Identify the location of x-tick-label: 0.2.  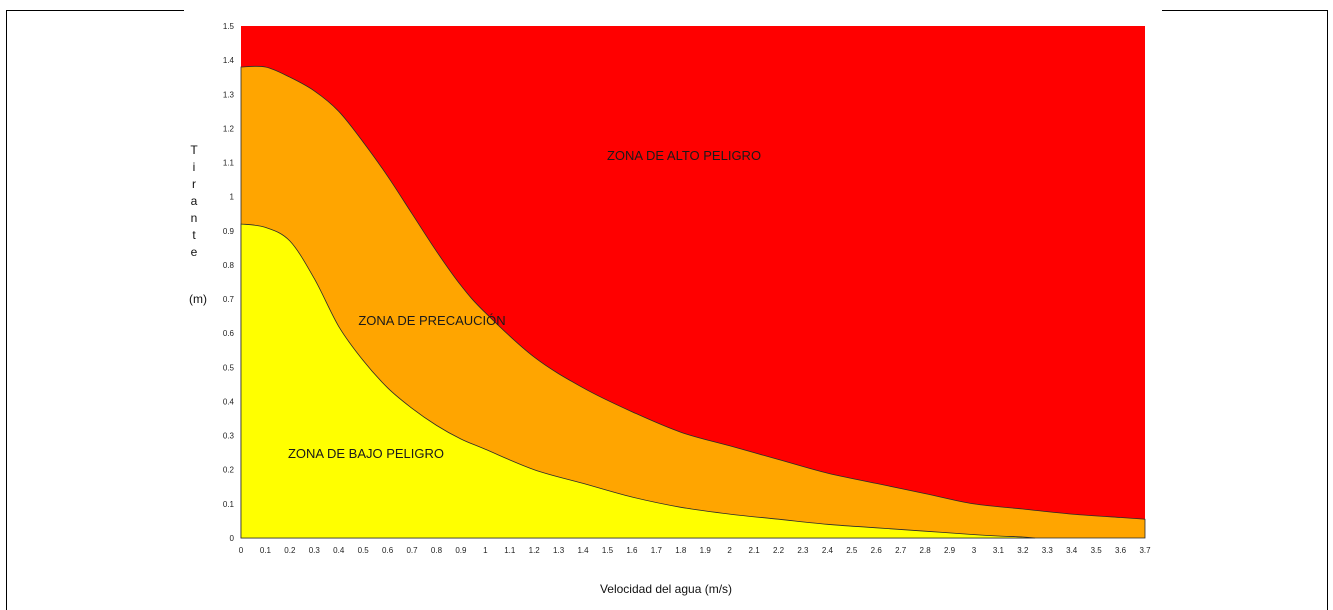
(290, 550).